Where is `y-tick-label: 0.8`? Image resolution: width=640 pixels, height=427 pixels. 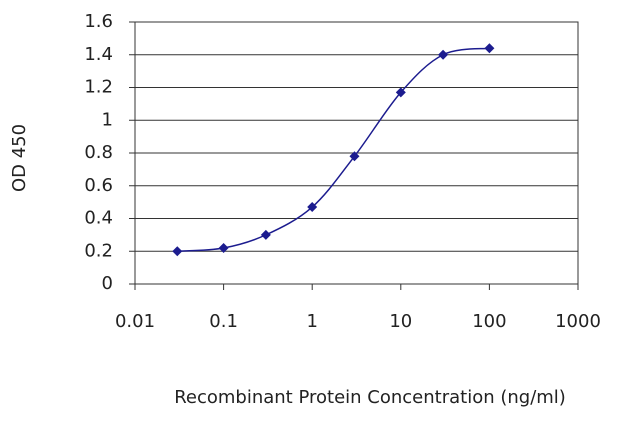
y-tick-label: 0.8 is located at coordinates (98, 152).